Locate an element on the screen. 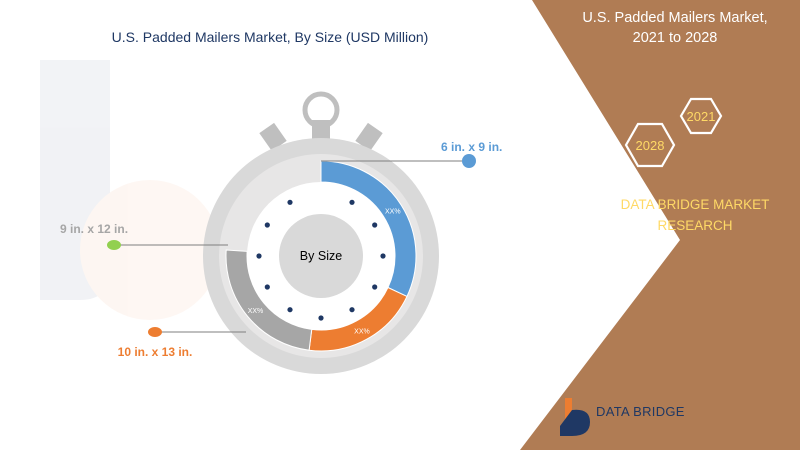  year-2021-label: 2021 is located at coordinates (701, 116).